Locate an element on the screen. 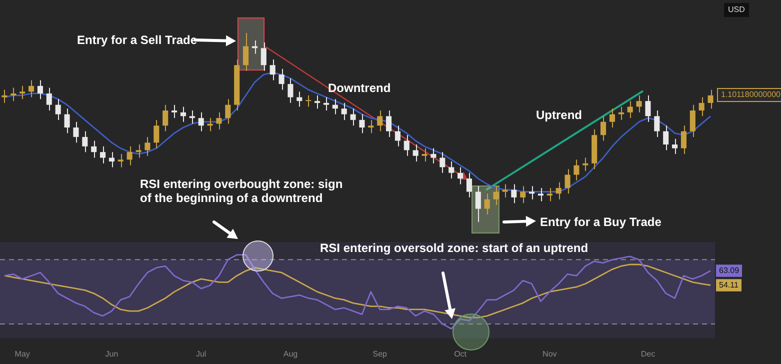 The image size is (781, 364). x-tick-label: May is located at coordinates (22, 353).